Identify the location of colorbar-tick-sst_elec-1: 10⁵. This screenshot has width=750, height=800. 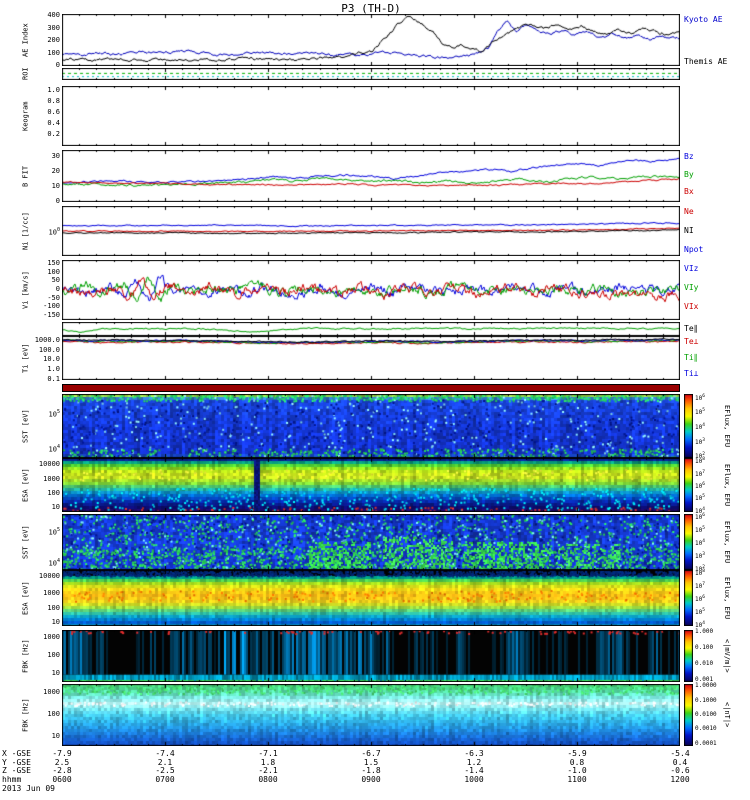
(700, 530).